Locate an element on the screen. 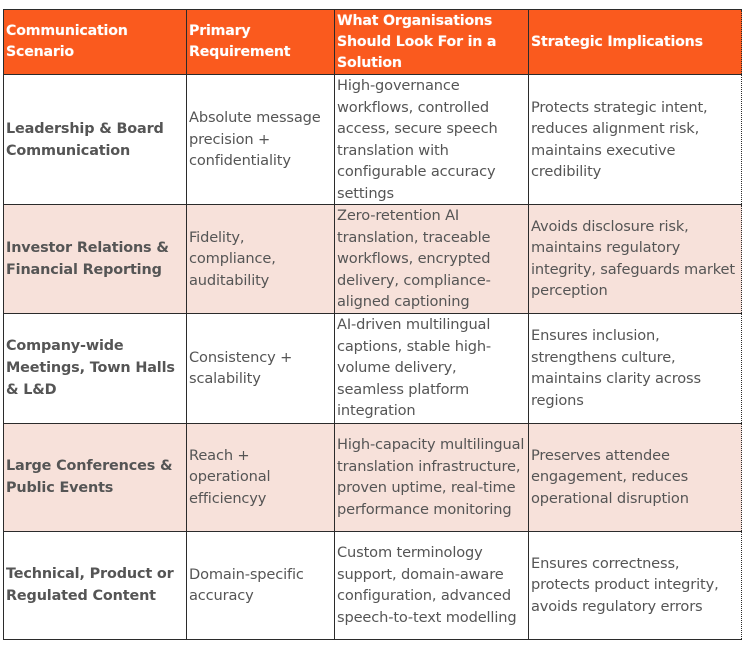  scenario-cell: Investor Relations & Financial Reporting is located at coordinates (95, 259).